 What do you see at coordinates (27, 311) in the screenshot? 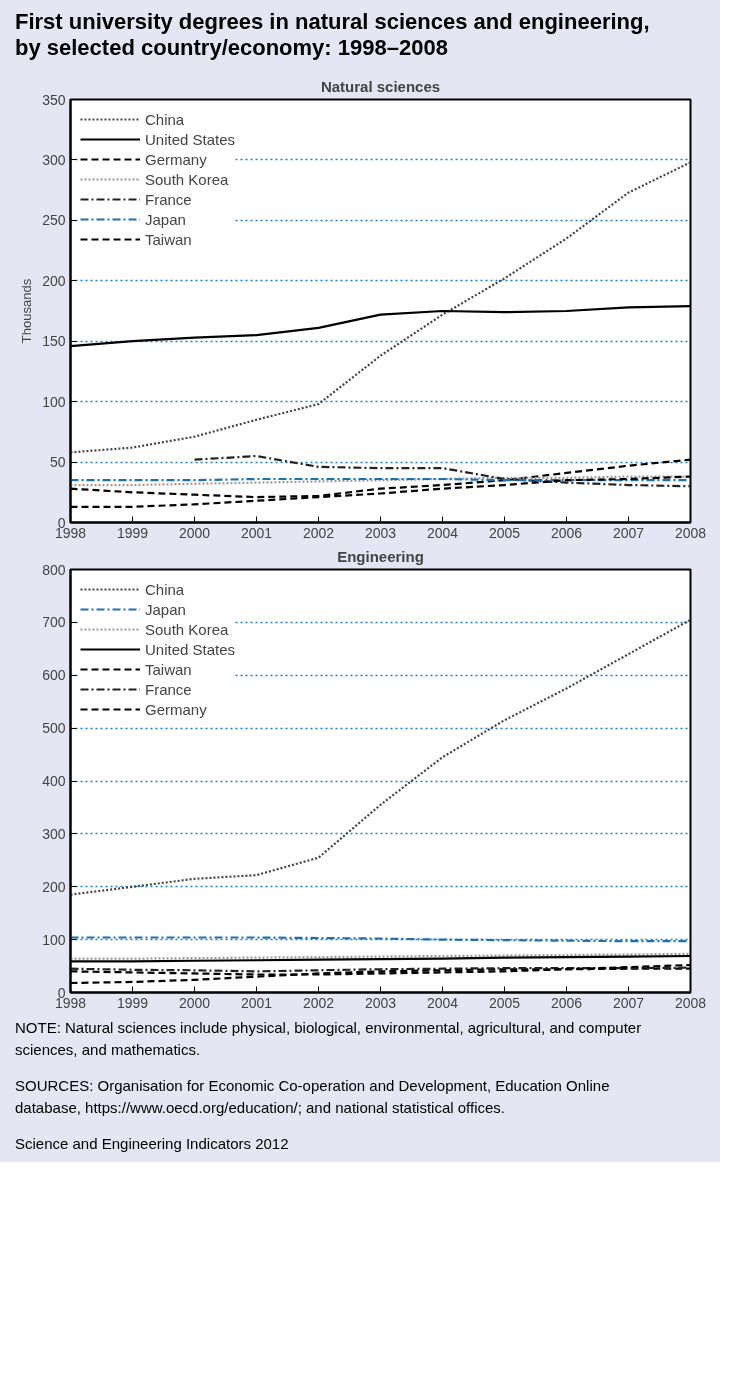
I see `y-axis-title: Thousands` at bounding box center [27, 311].